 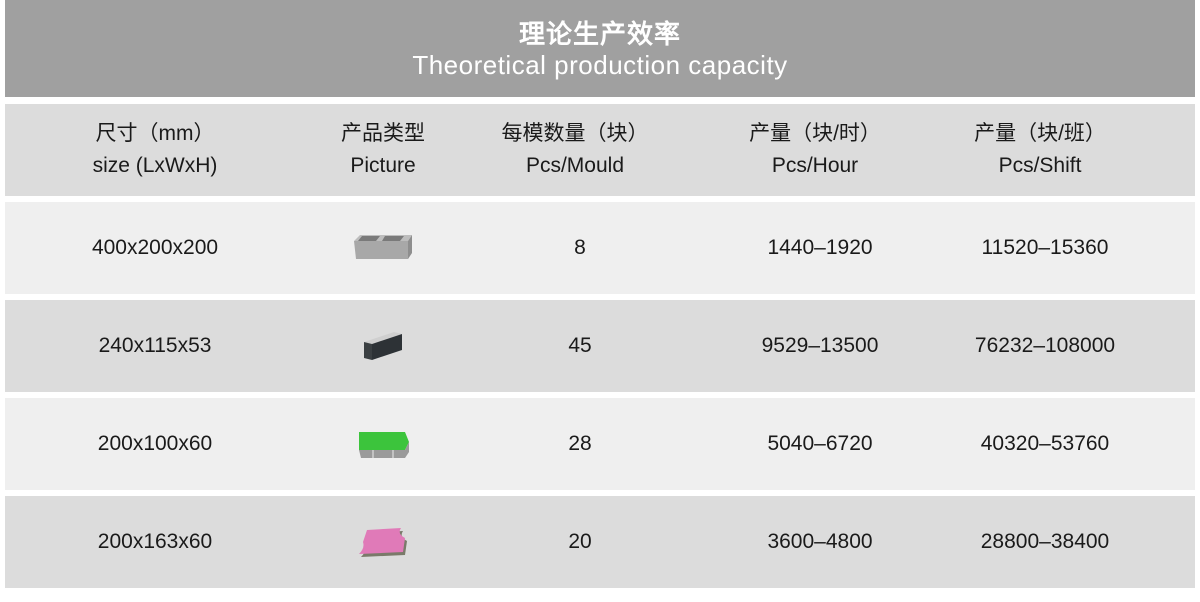 I want to click on pcs-mould-cell: 20, so click(x=580, y=541).